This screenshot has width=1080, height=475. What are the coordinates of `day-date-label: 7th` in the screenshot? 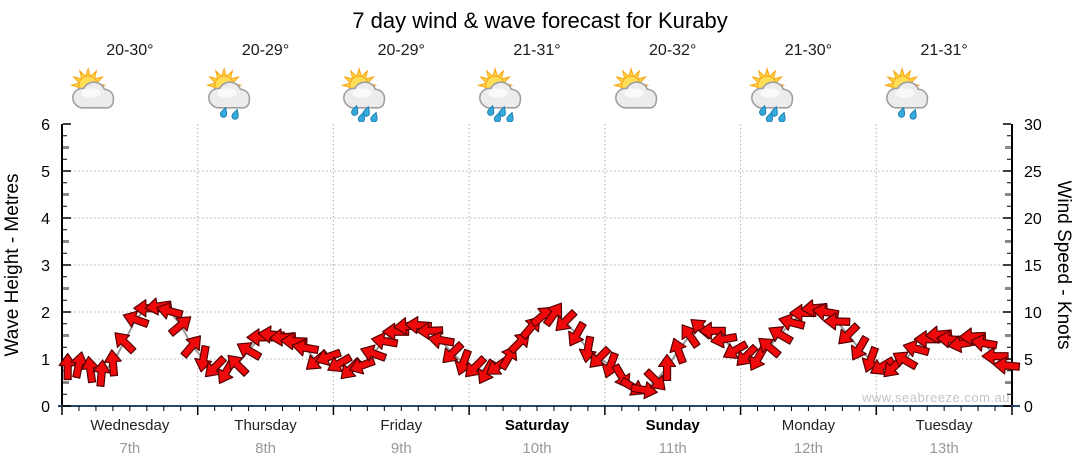 It's located at (130, 448).